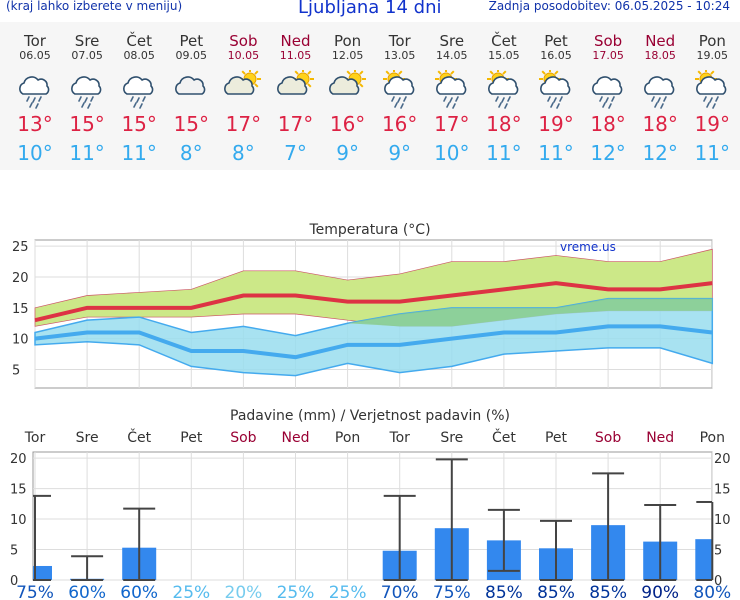  I want to click on day-date: 15.05, so click(504, 55).